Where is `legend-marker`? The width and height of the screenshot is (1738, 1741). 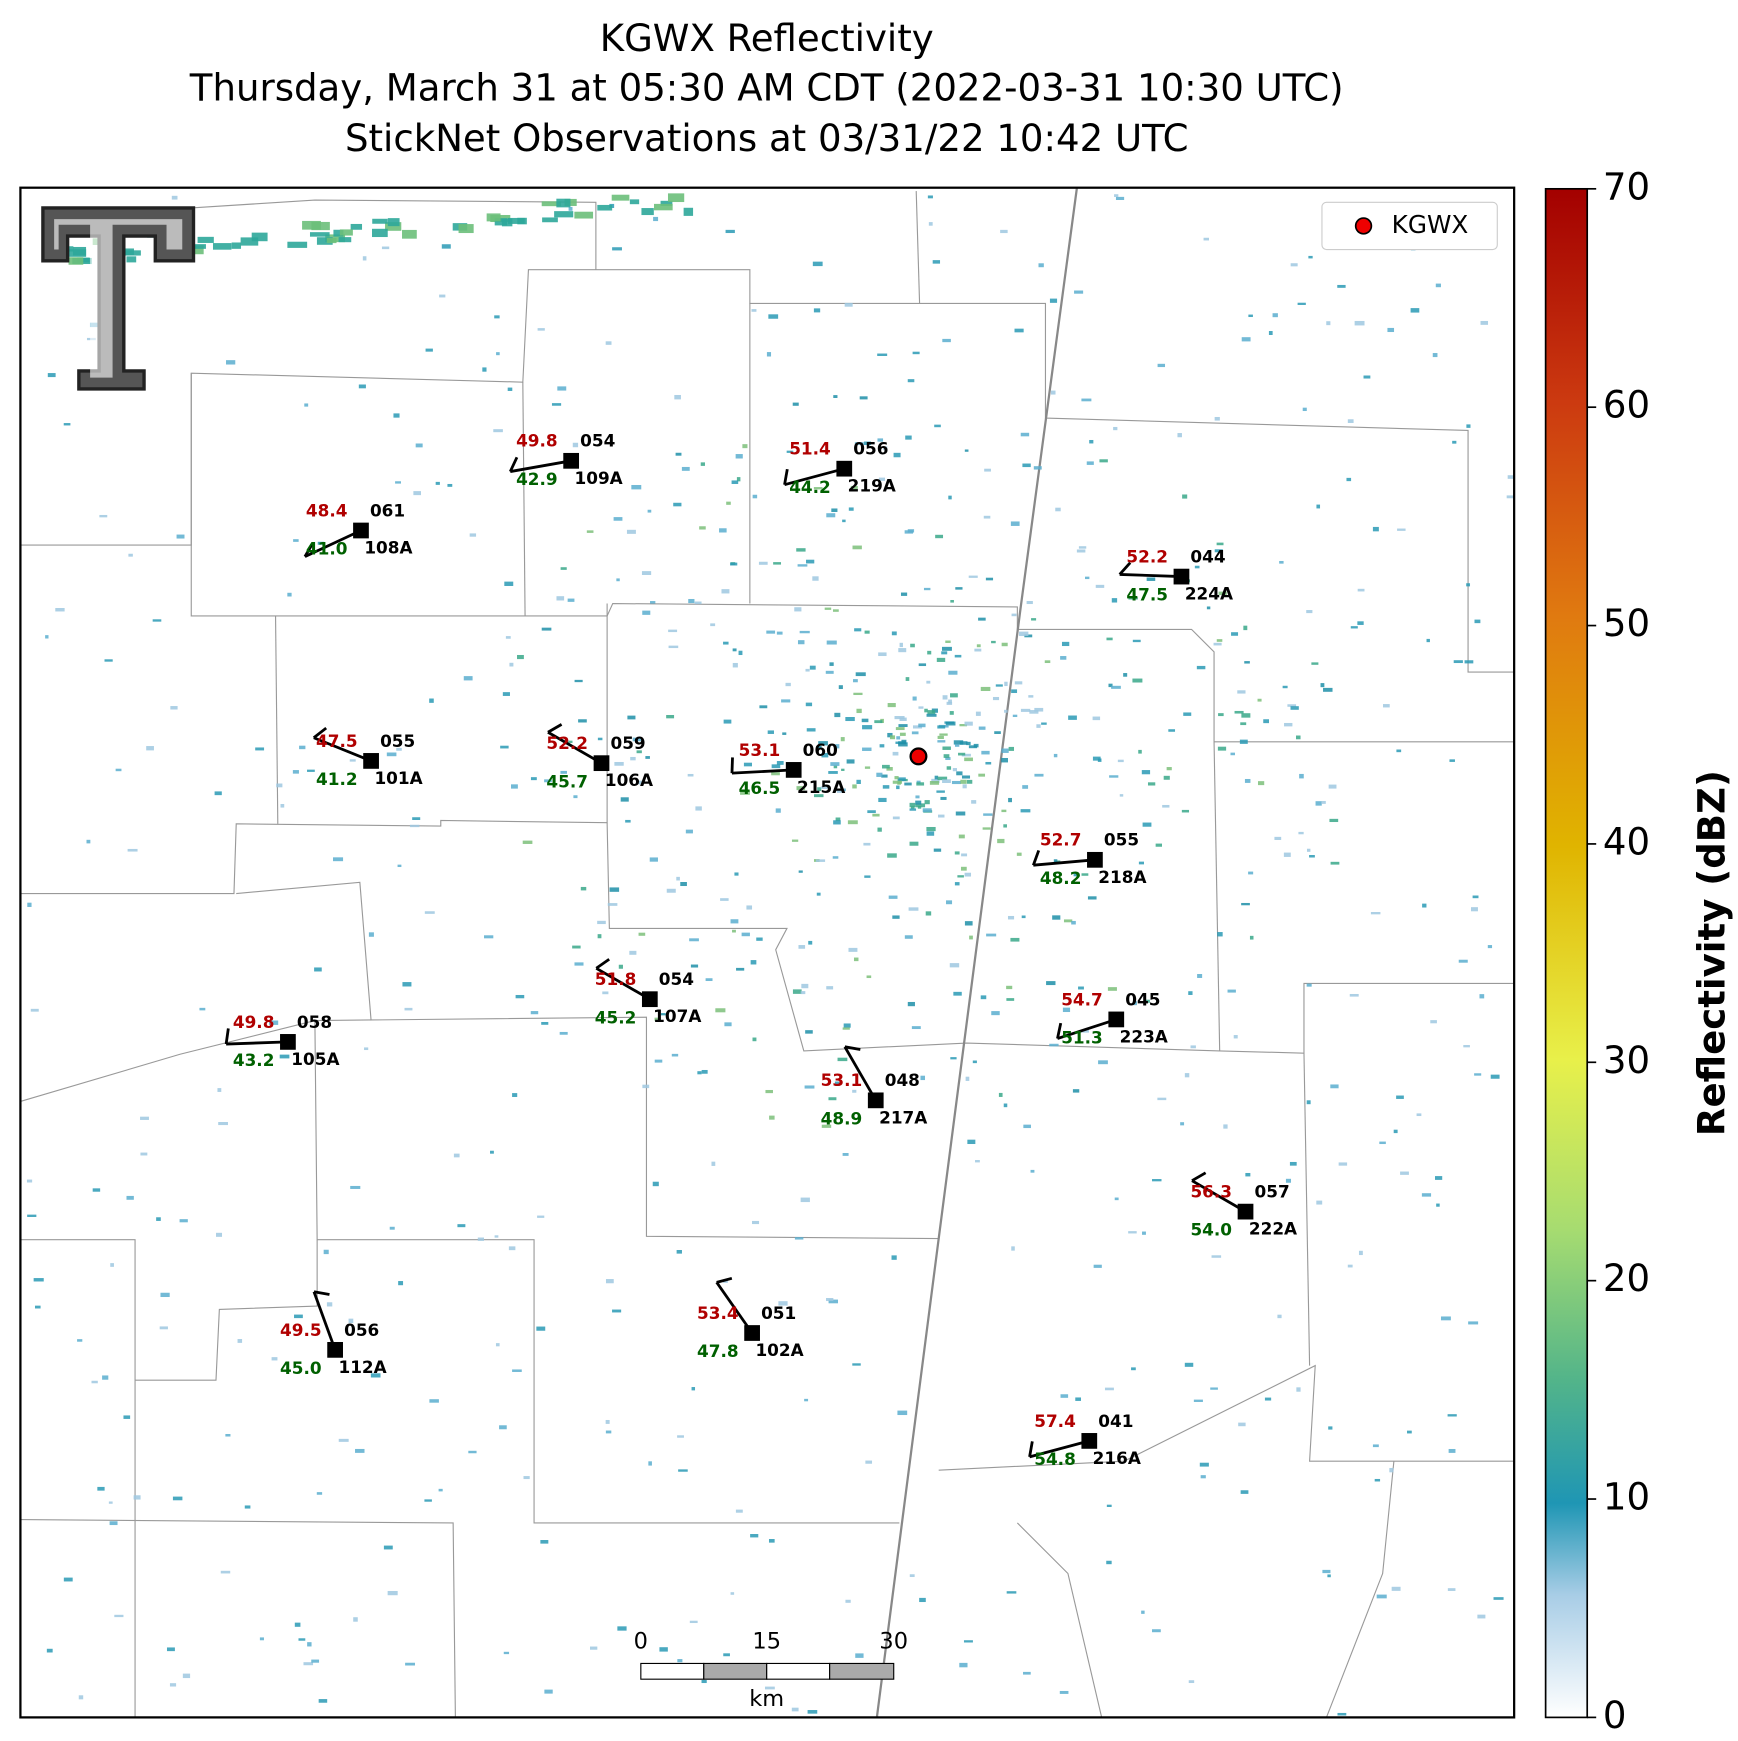 legend-marker is located at coordinates (1363, 226).